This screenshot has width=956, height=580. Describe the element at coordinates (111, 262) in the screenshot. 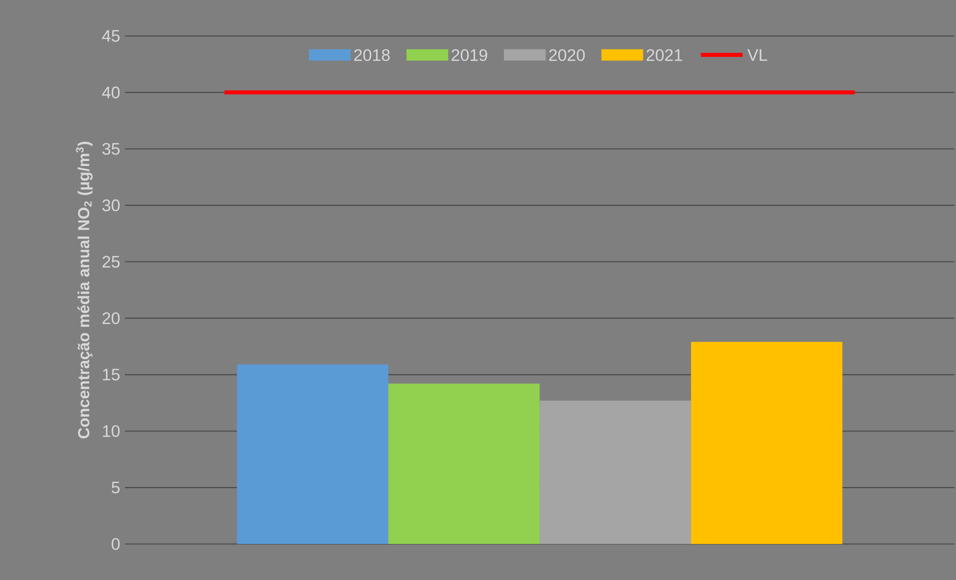

I see `y-tick-label: 25` at that location.